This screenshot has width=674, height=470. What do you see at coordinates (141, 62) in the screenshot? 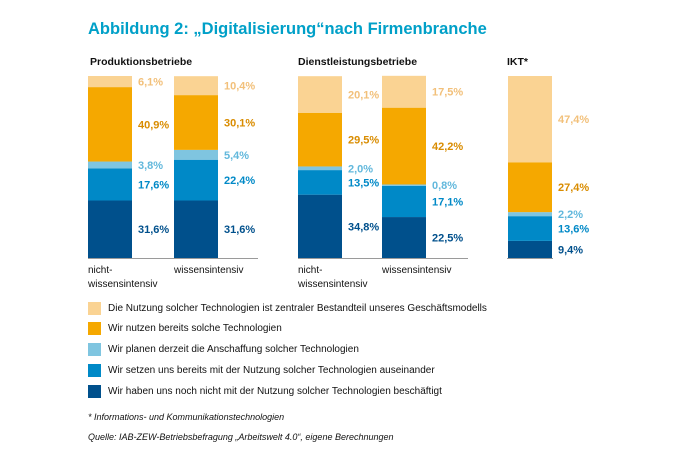
I see `group-label-produktion: Produktionsbetriebe` at bounding box center [141, 62].